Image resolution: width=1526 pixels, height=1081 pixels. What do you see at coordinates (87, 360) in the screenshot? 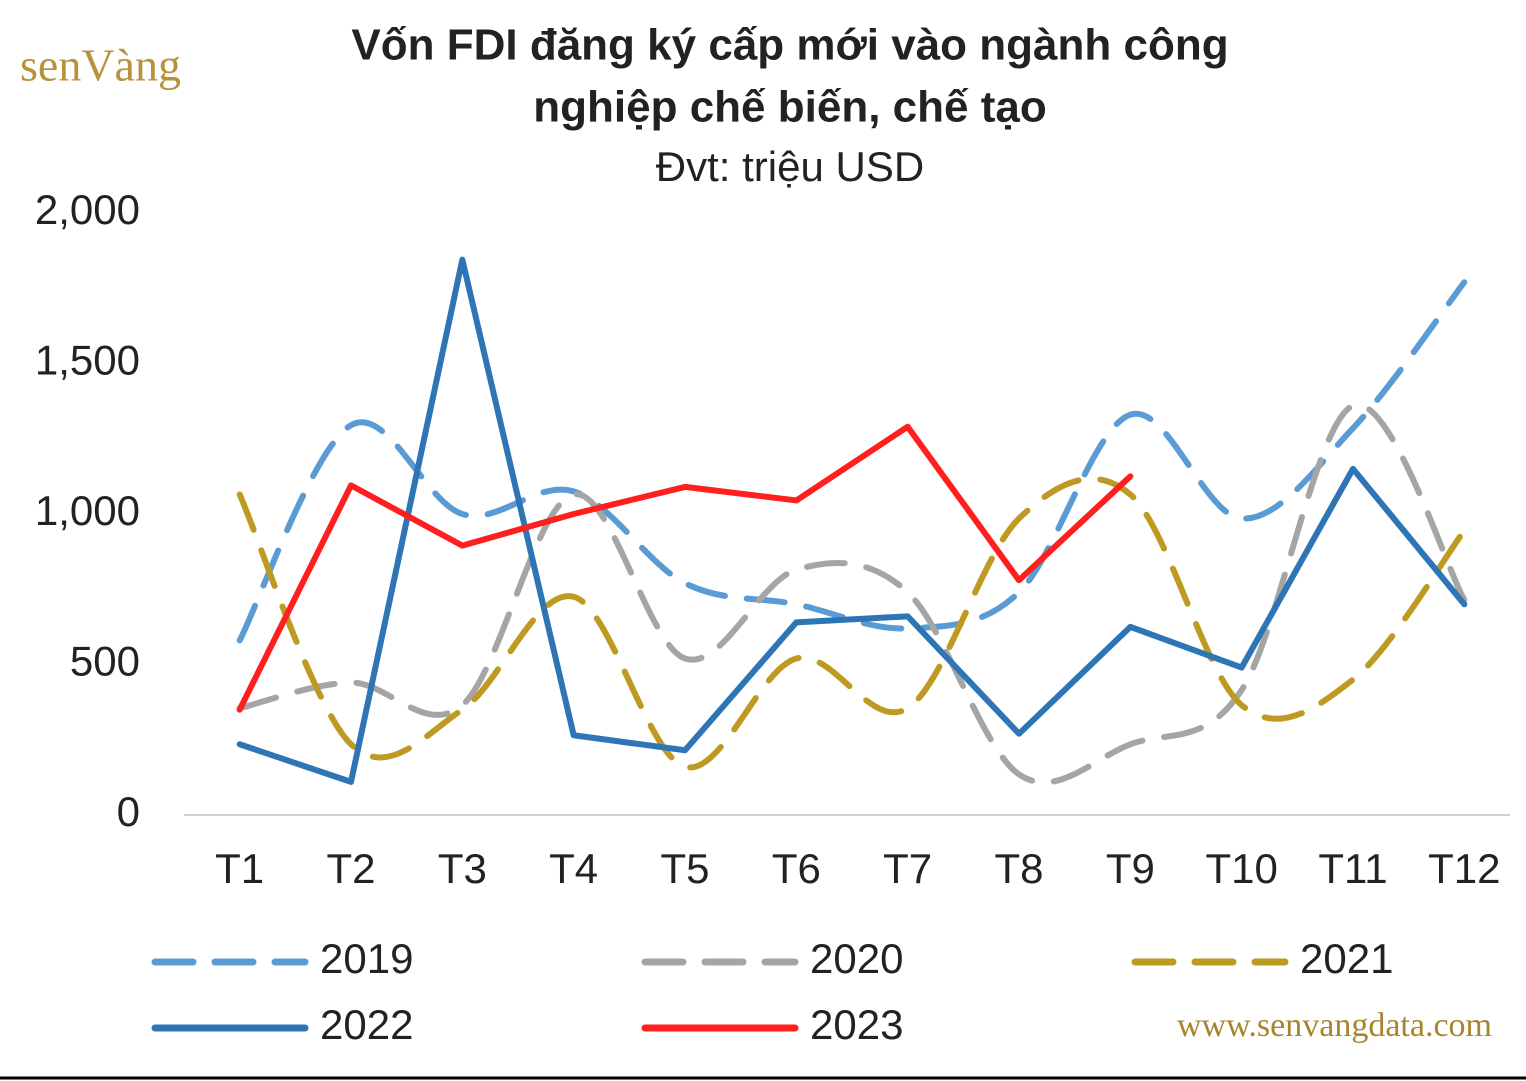
I see `y-tick-label: 1,500` at bounding box center [87, 360].